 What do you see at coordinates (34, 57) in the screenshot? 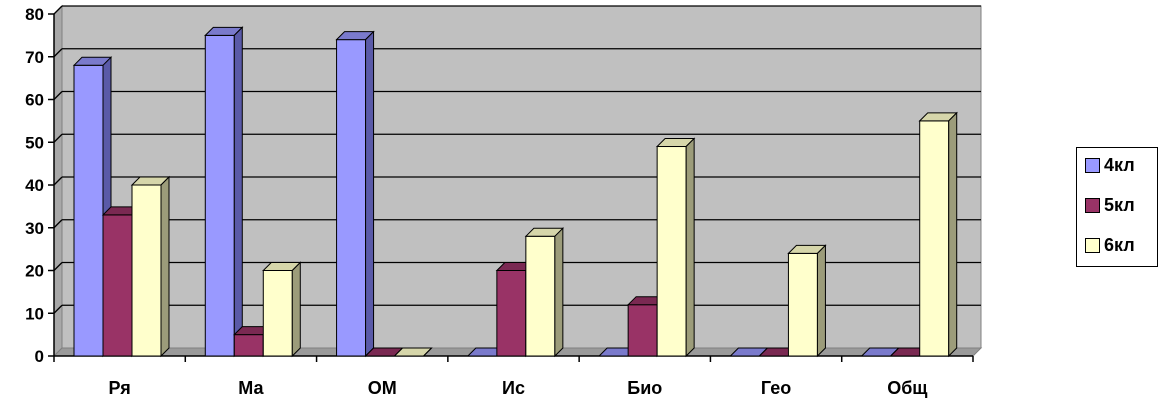
I see `y-tick-label: 70` at bounding box center [34, 57].